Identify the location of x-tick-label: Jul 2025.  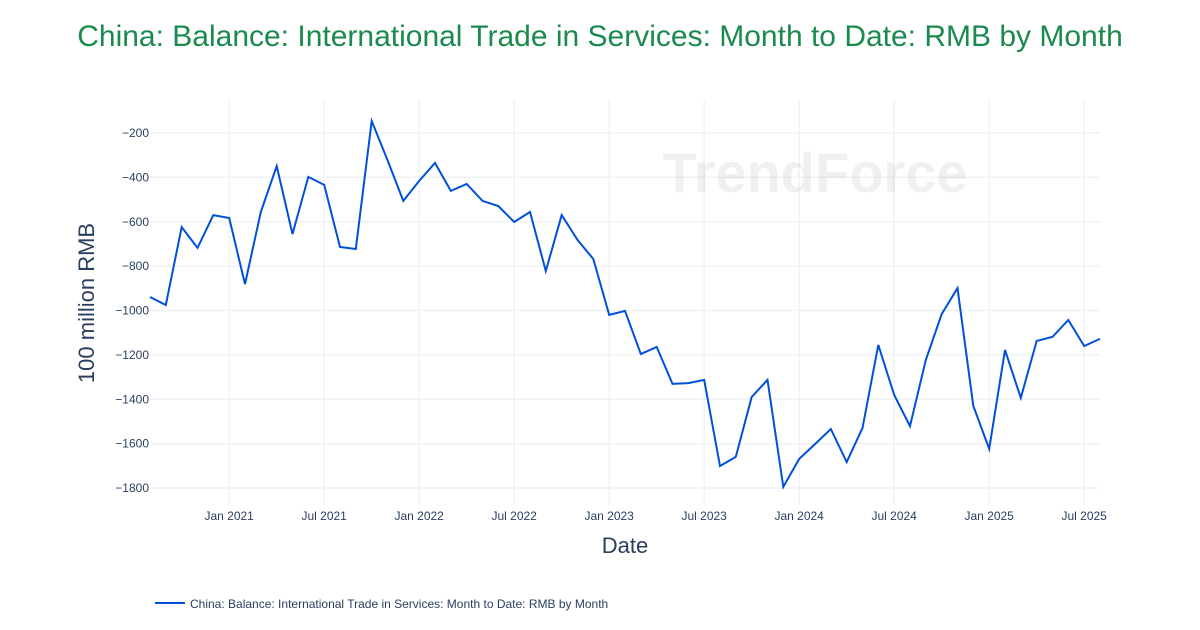
(1084, 516).